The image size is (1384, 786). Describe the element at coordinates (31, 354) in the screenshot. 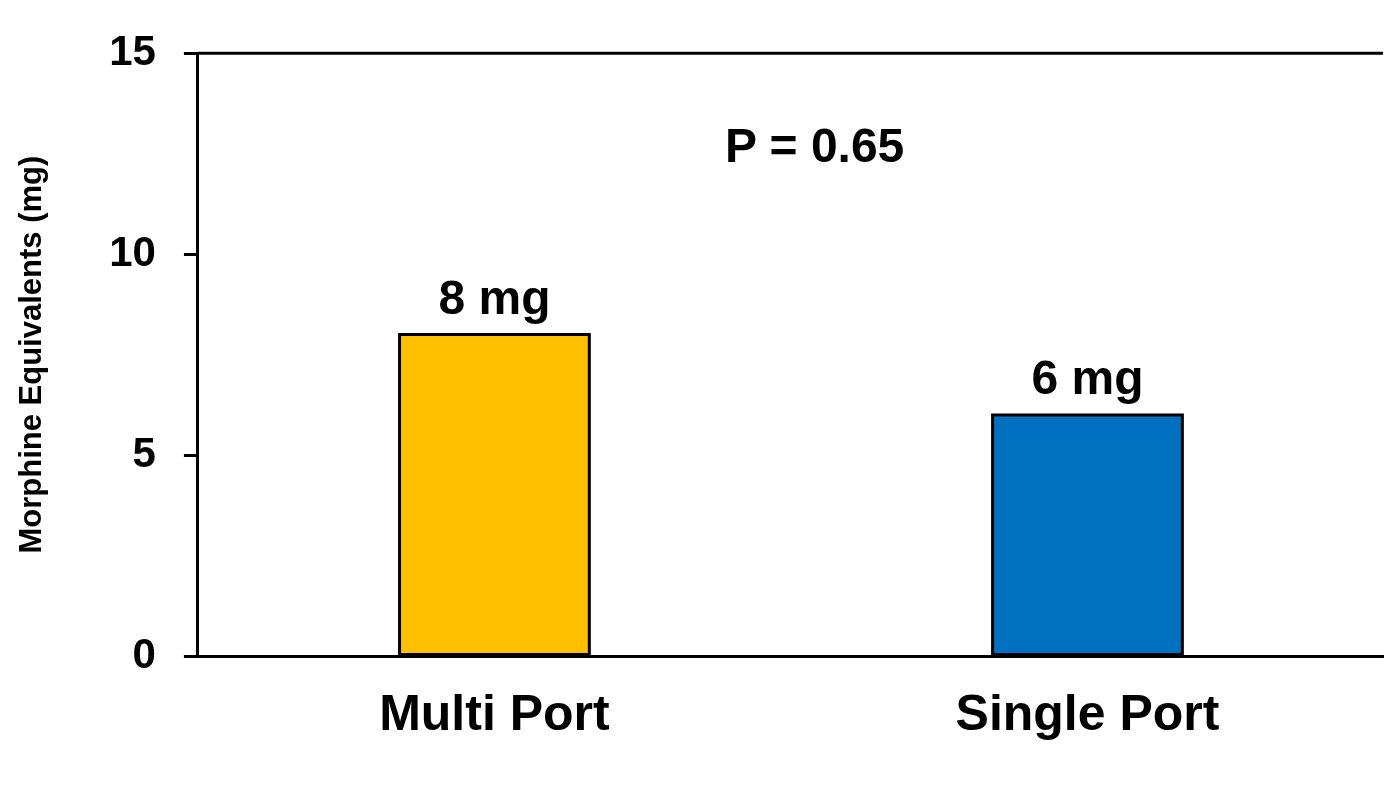

I see `y-axis-title: Morphine Equivalents (mg)` at that location.